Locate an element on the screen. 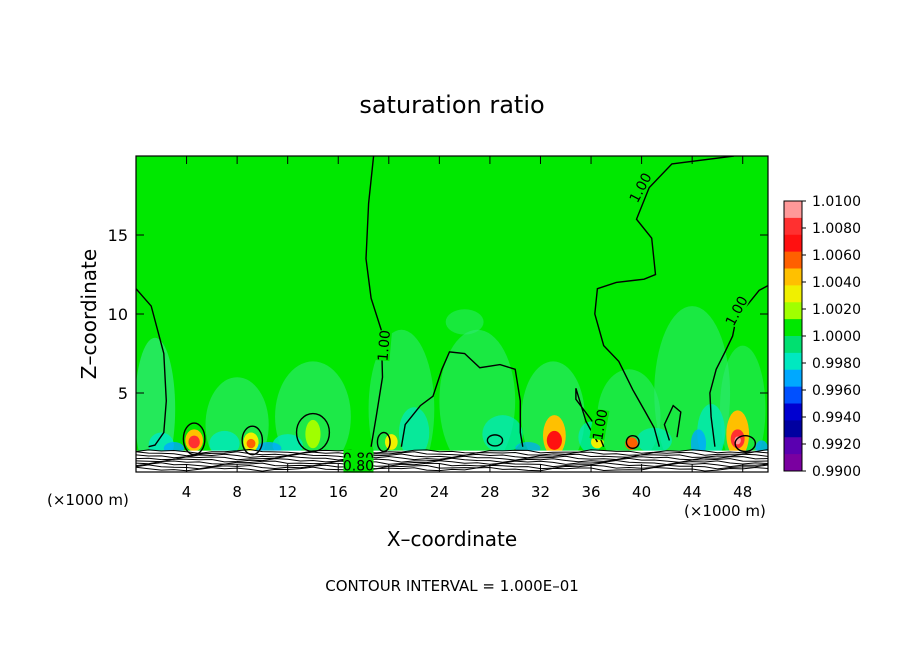  x-tick-label: 12 is located at coordinates (287, 492).